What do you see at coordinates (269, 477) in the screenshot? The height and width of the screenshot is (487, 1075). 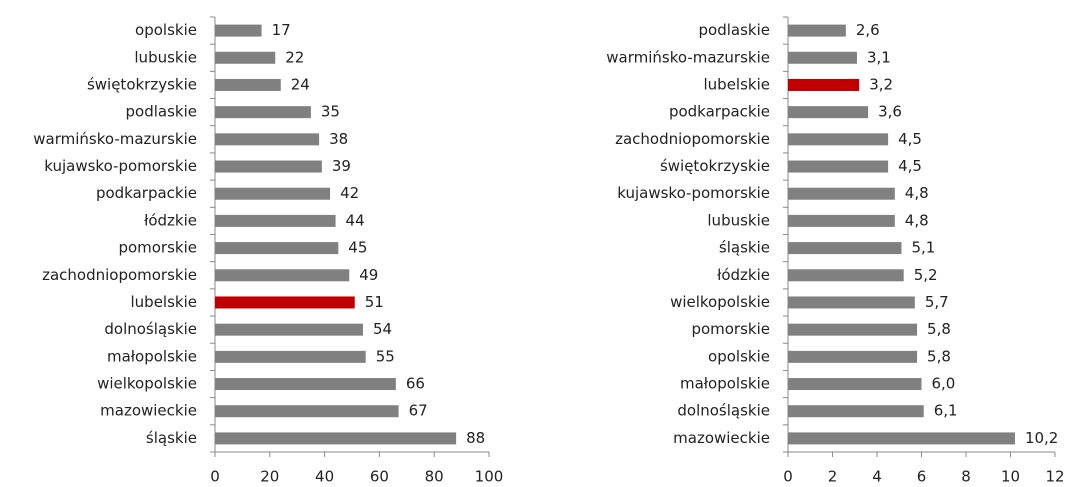 I see `x-tick-label: 20` at bounding box center [269, 477].